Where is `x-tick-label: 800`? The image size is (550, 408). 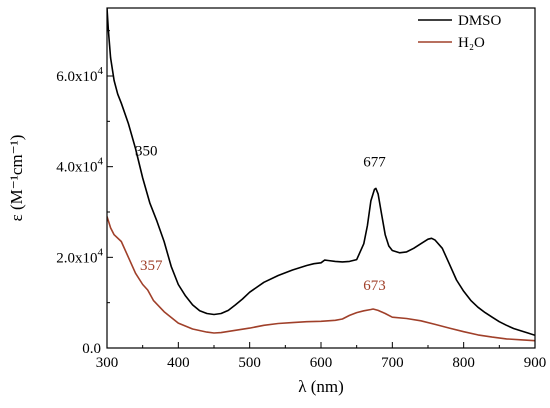 x-tick-label: 800 is located at coordinates (463, 363).